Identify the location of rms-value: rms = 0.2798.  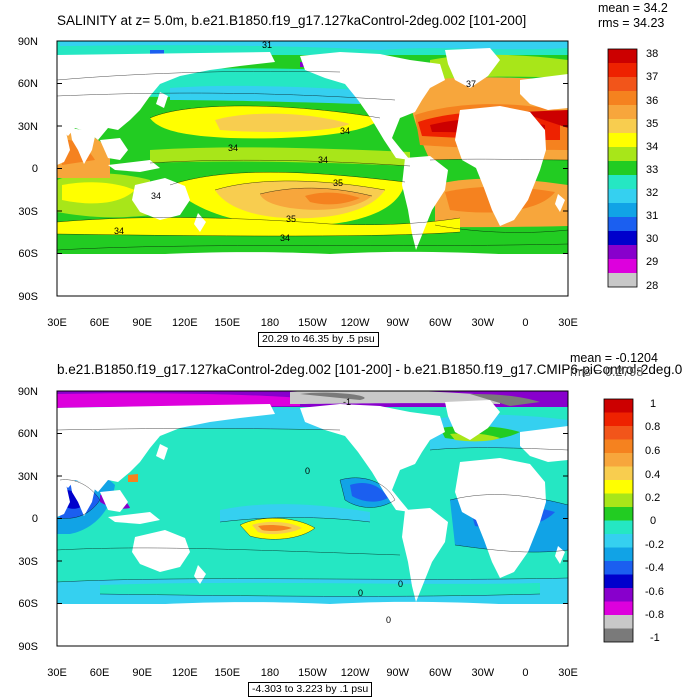
(607, 372).